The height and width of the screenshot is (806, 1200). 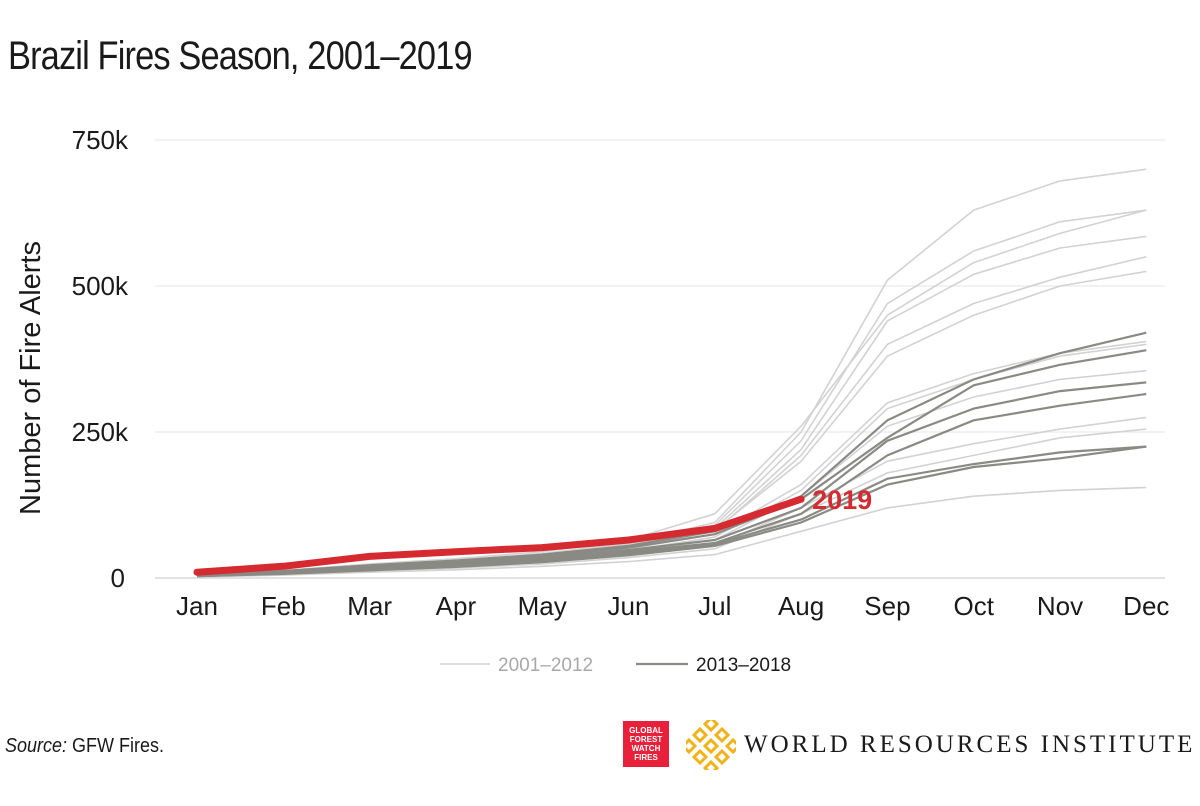 I want to click on y-tick-label: 750k, so click(x=100, y=140).